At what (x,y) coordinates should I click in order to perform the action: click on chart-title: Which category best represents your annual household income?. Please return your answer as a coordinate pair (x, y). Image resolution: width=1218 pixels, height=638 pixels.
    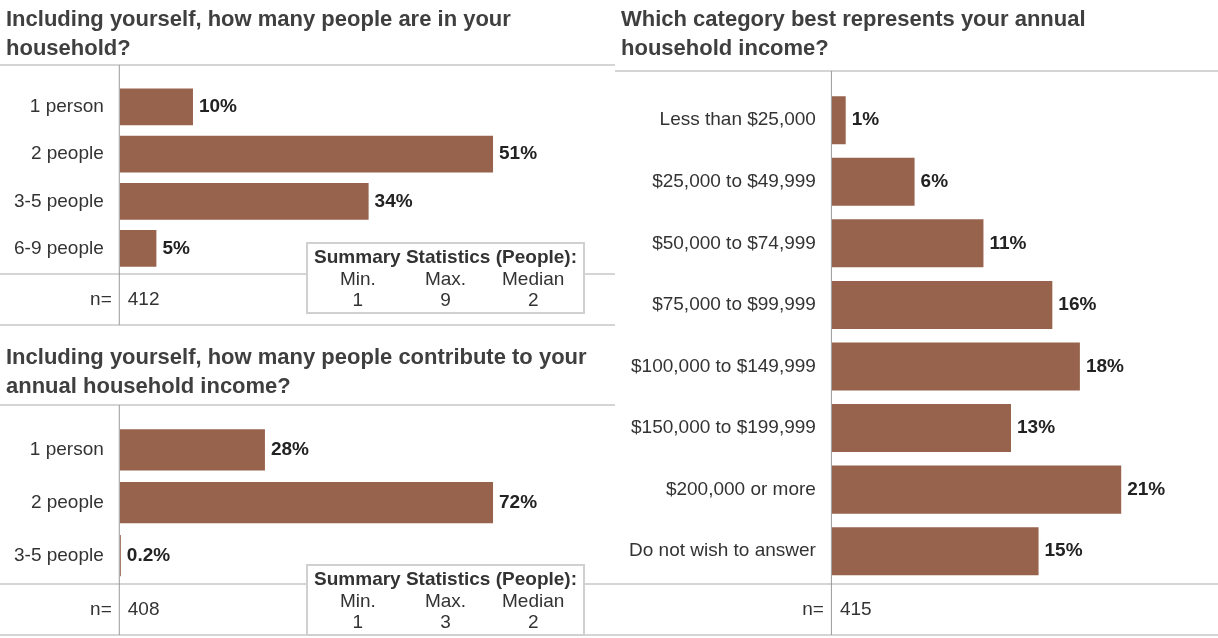
    Looking at the image, I should click on (854, 33).